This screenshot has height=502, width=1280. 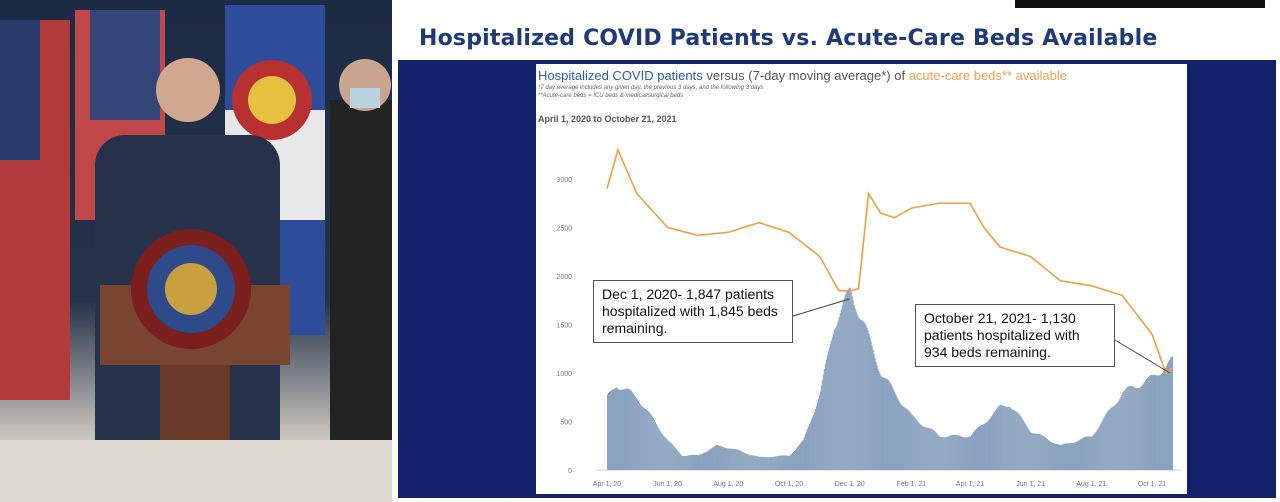 I want to click on x-tick-label: Feb 1, 21, so click(x=912, y=484).